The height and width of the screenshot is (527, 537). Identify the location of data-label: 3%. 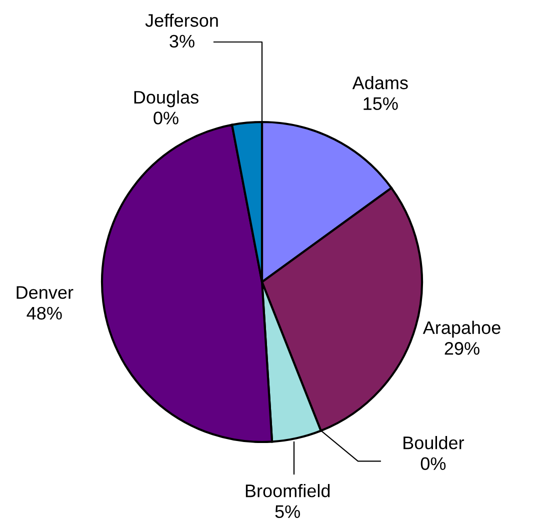
(182, 41).